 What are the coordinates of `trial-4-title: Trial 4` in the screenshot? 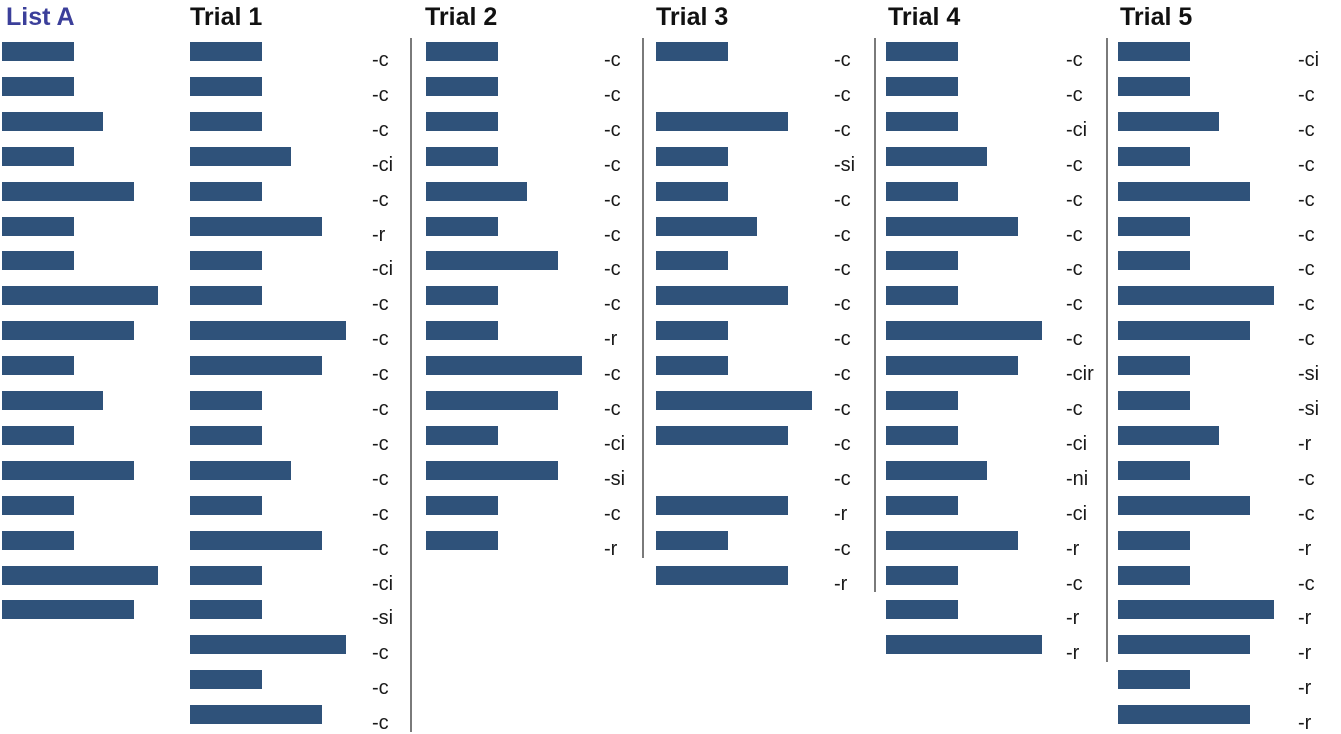 It's located at (924, 17).